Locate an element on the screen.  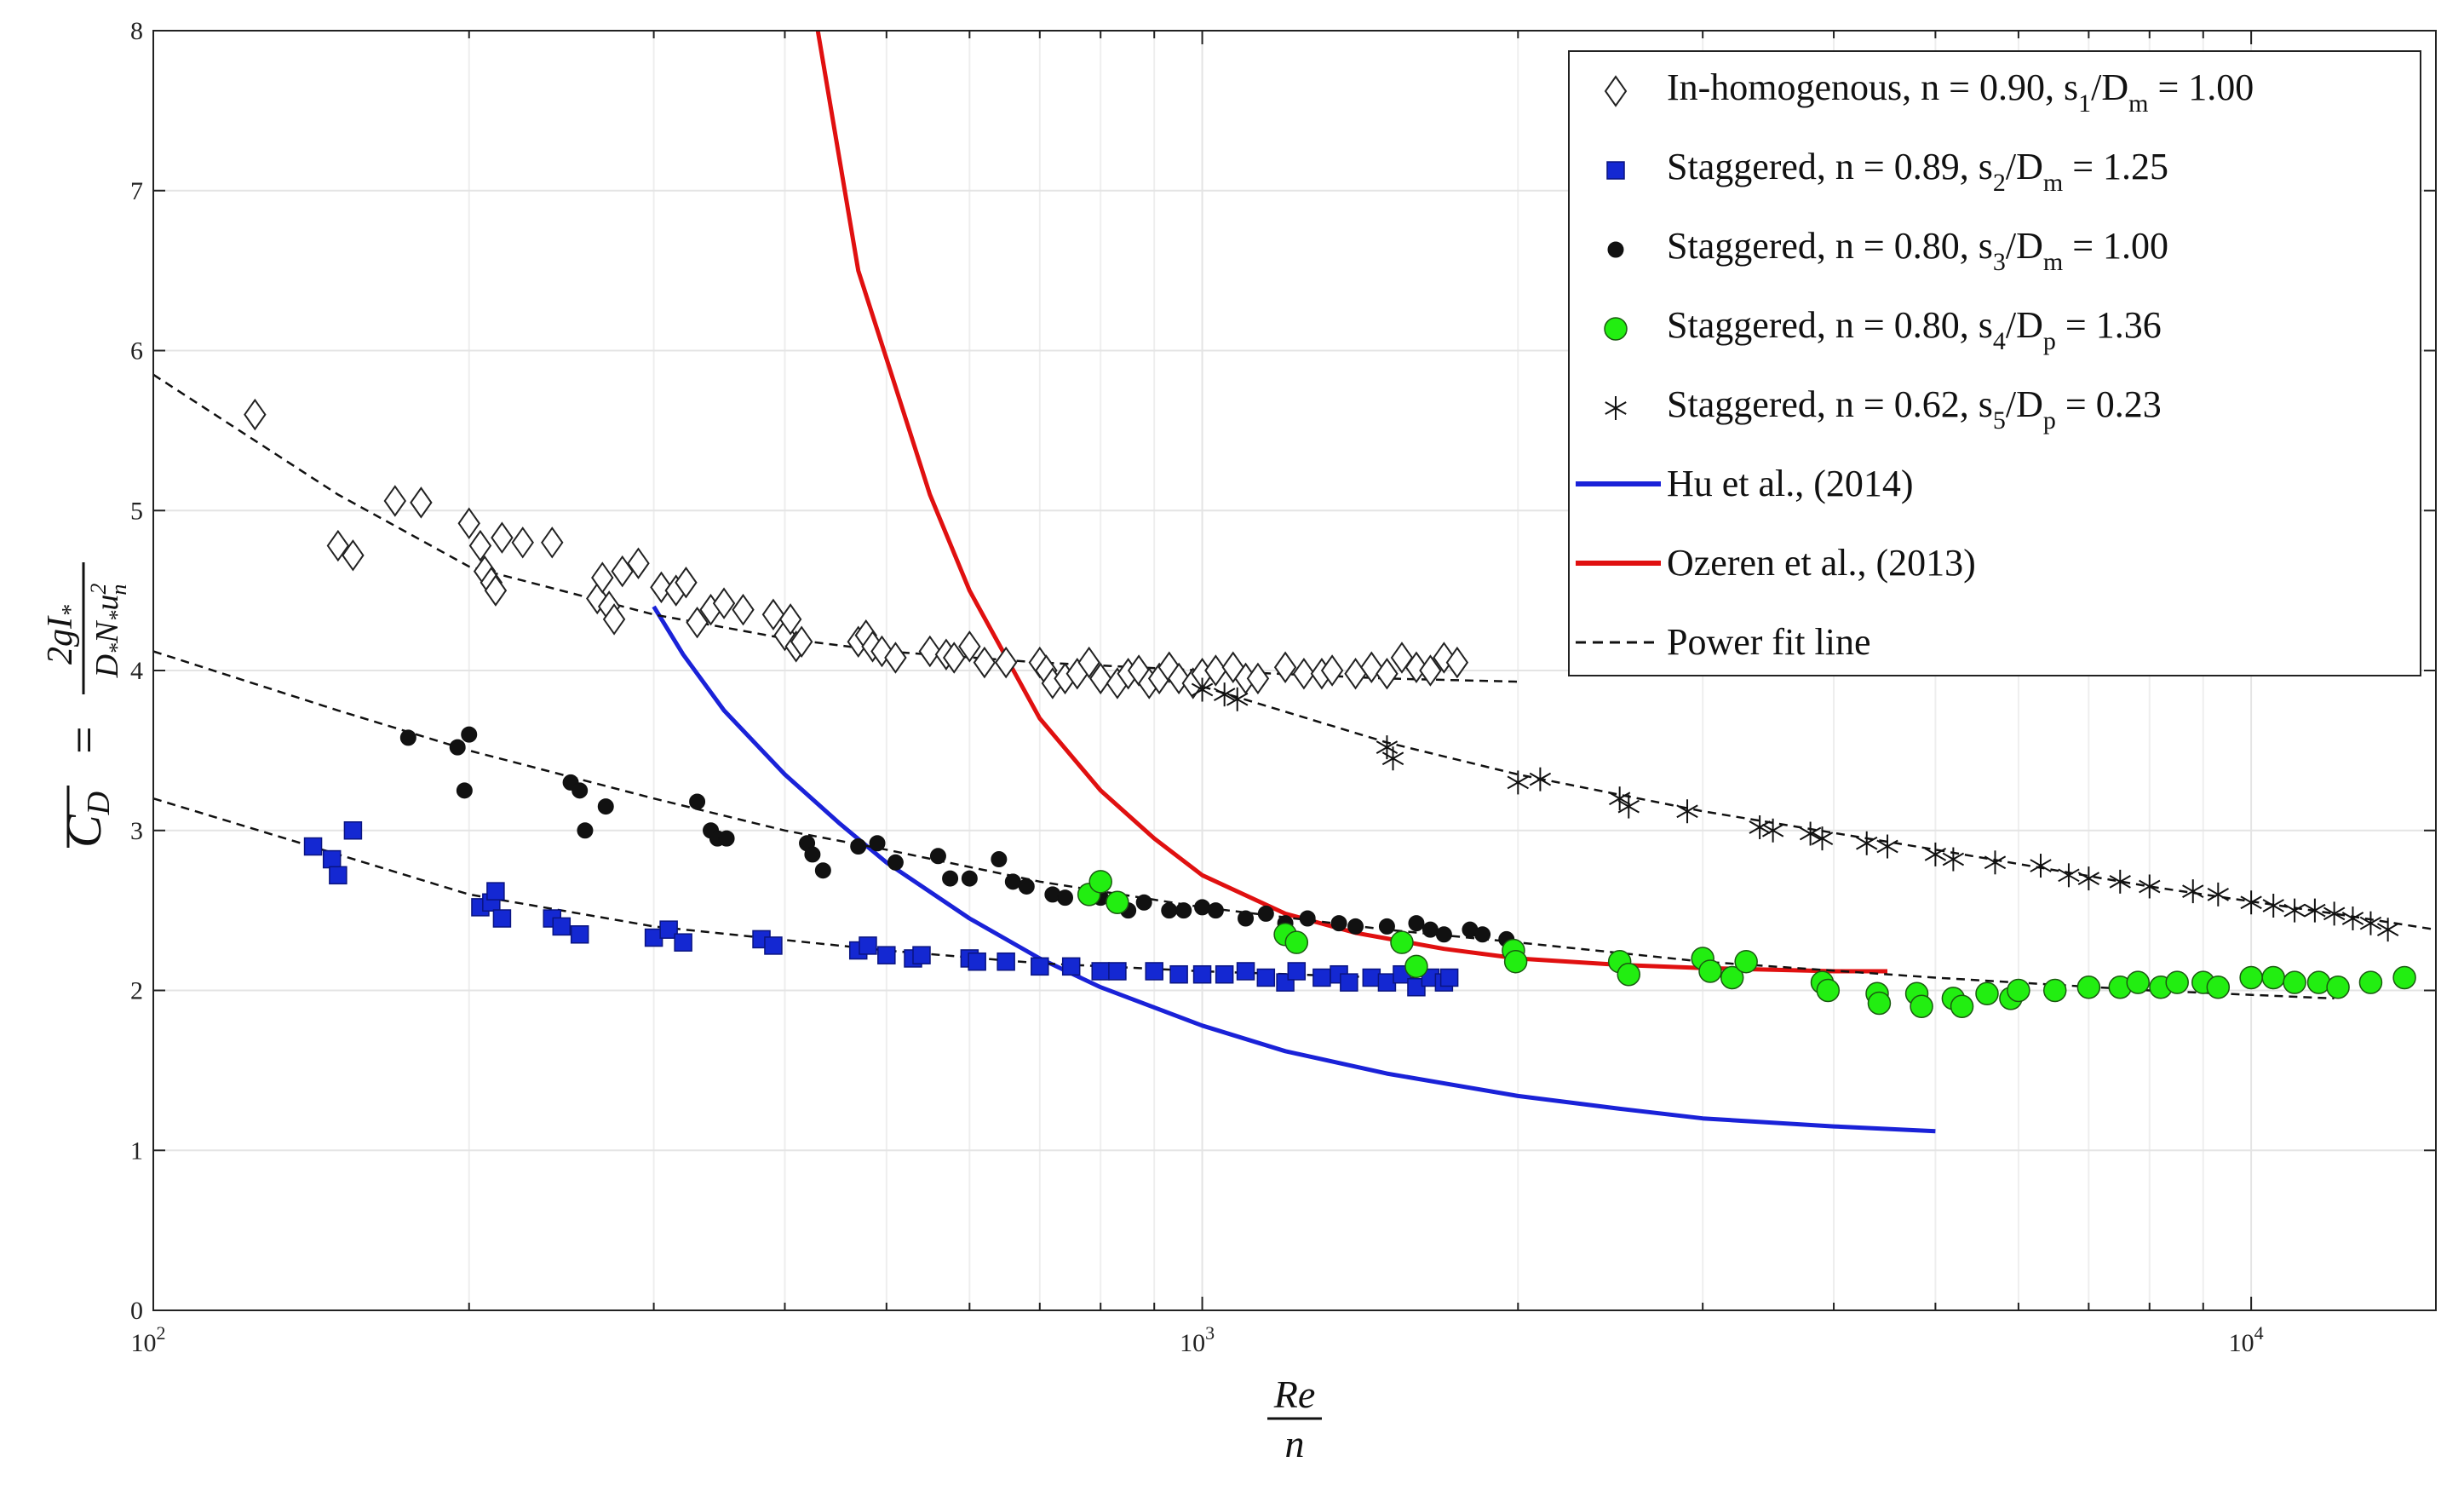
legend-label: Hu et al., (2014) is located at coordinates (1790, 483).